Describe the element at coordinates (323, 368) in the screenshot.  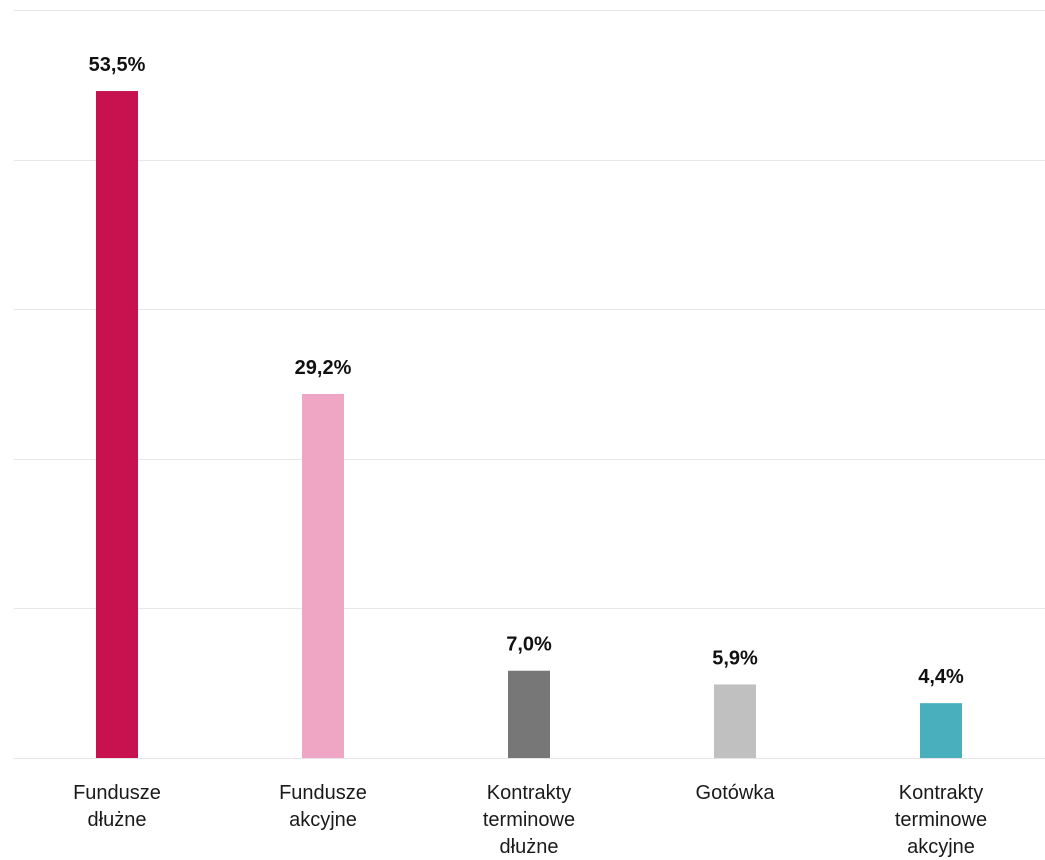
I see `data-label: 29,2%` at that location.